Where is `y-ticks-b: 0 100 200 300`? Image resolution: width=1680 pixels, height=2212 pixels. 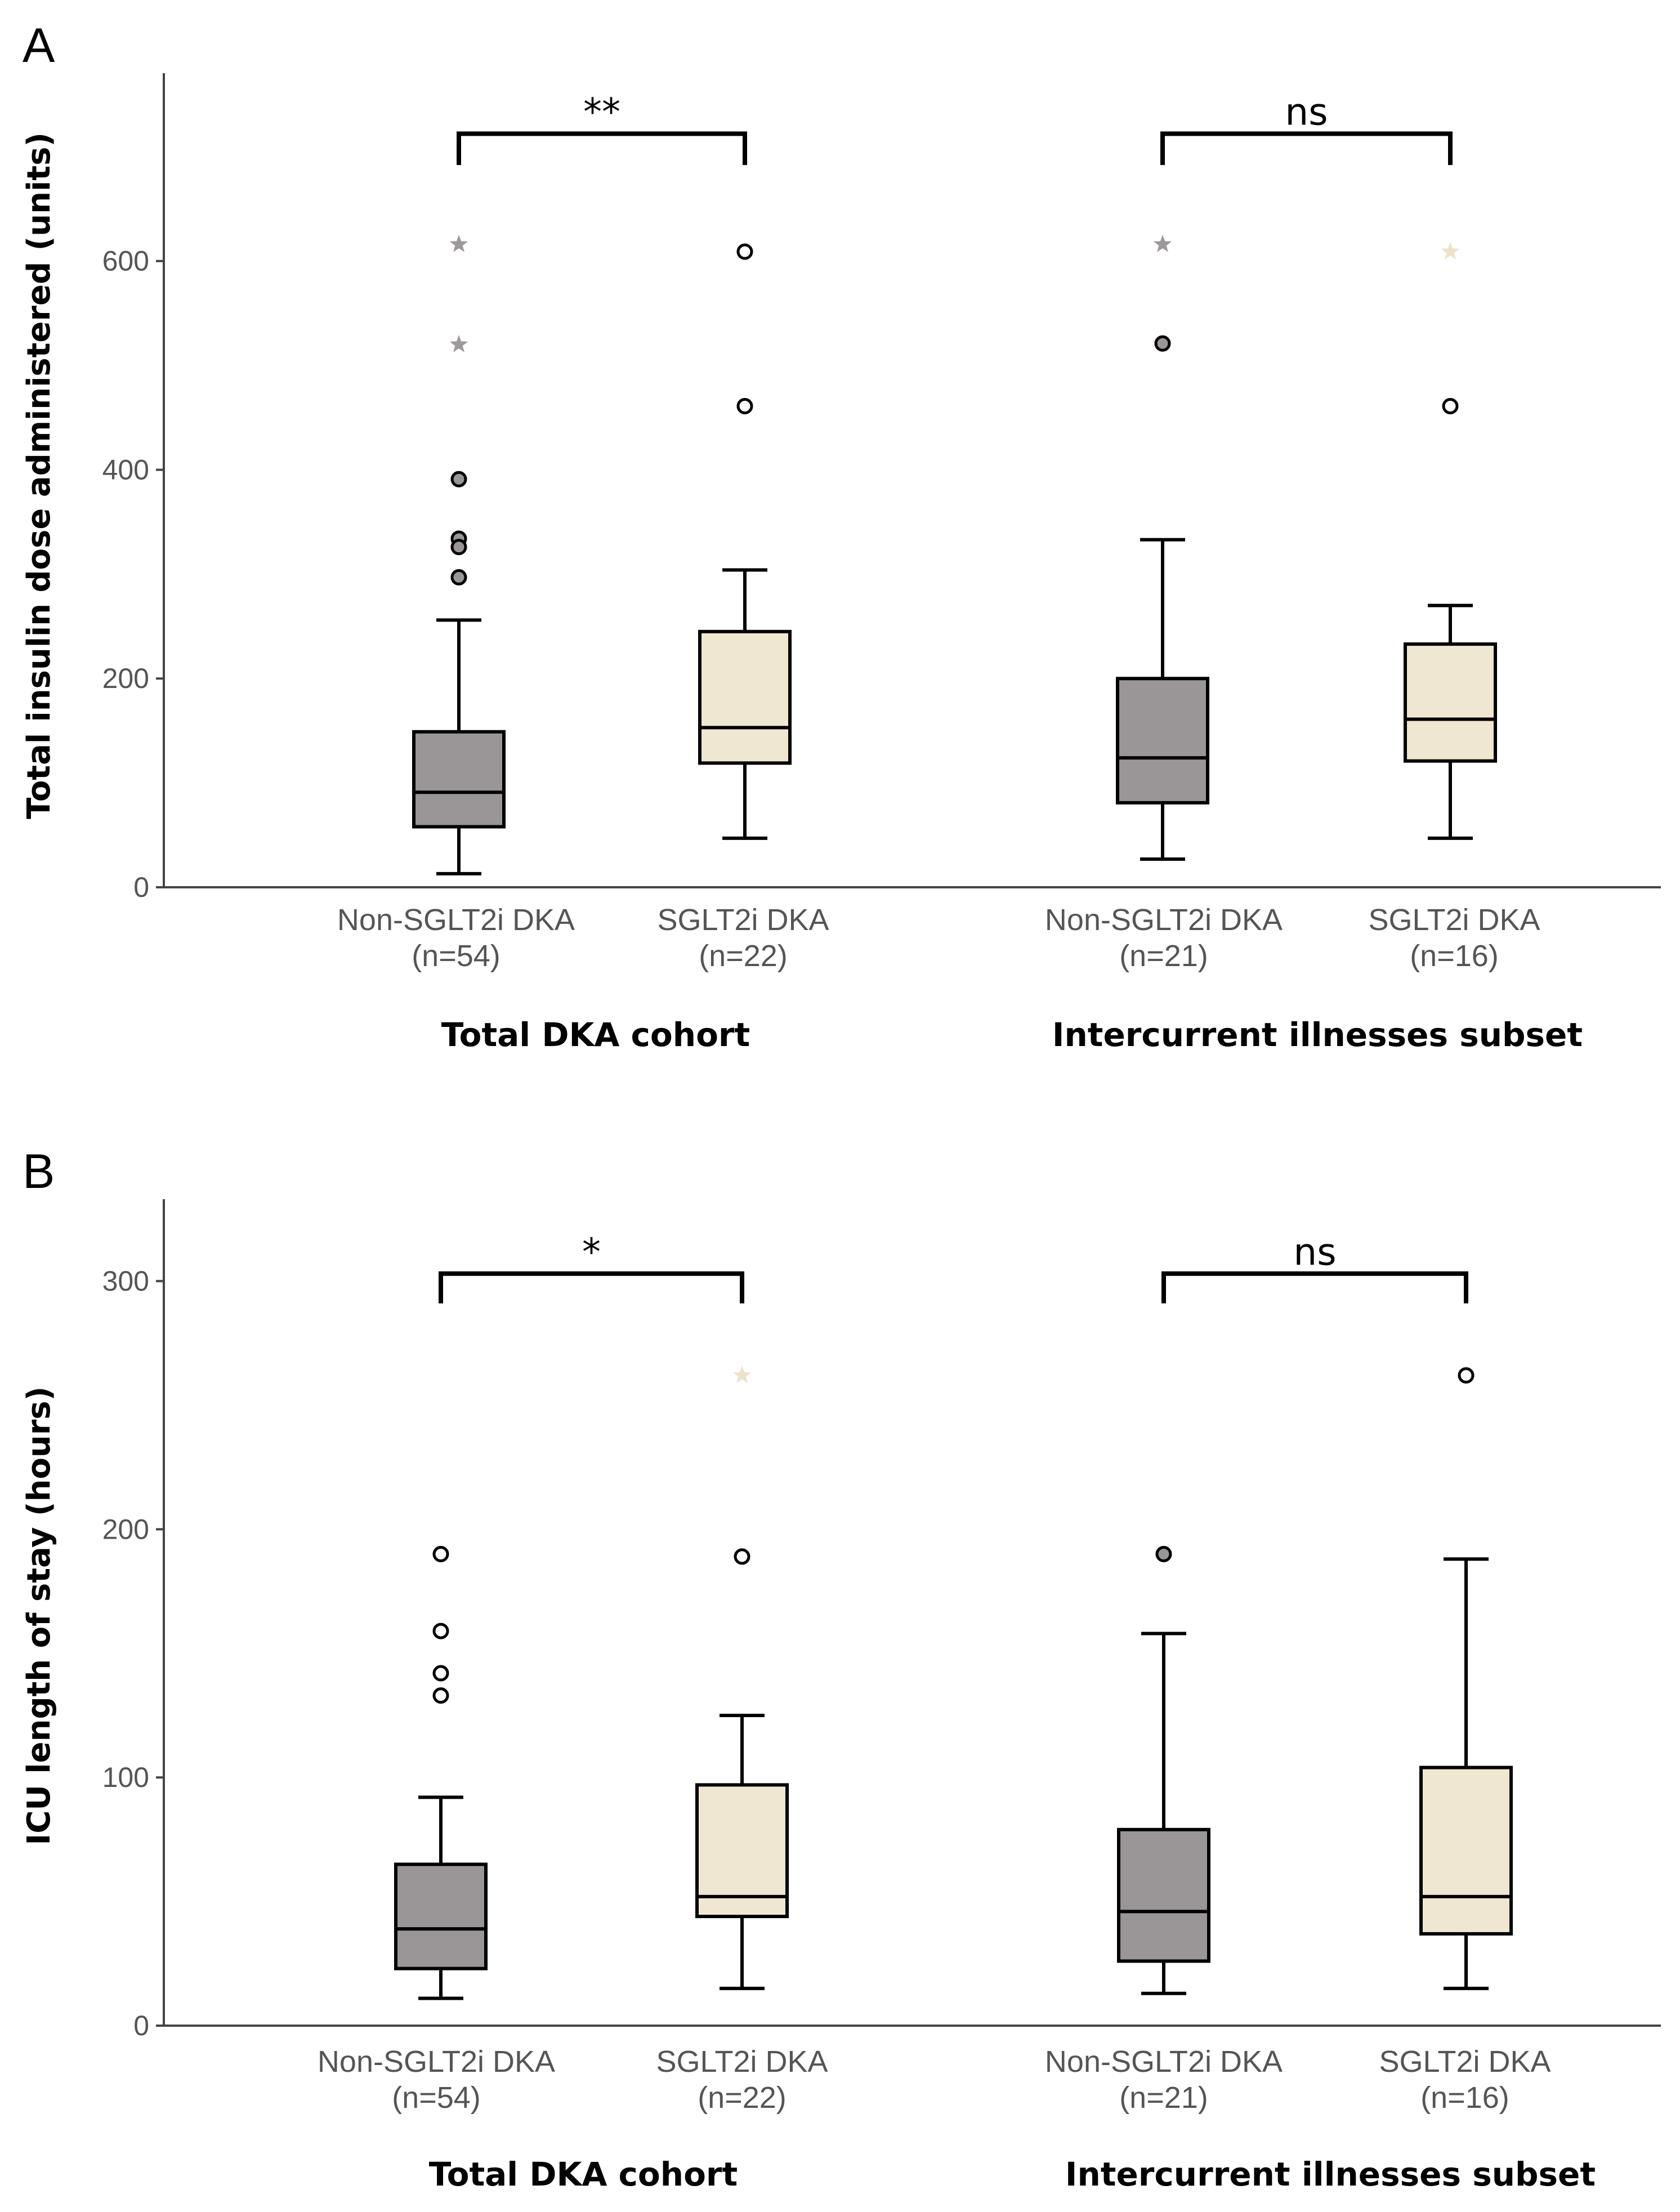 y-ticks-b: 0 100 200 300 is located at coordinates (133, 1653).